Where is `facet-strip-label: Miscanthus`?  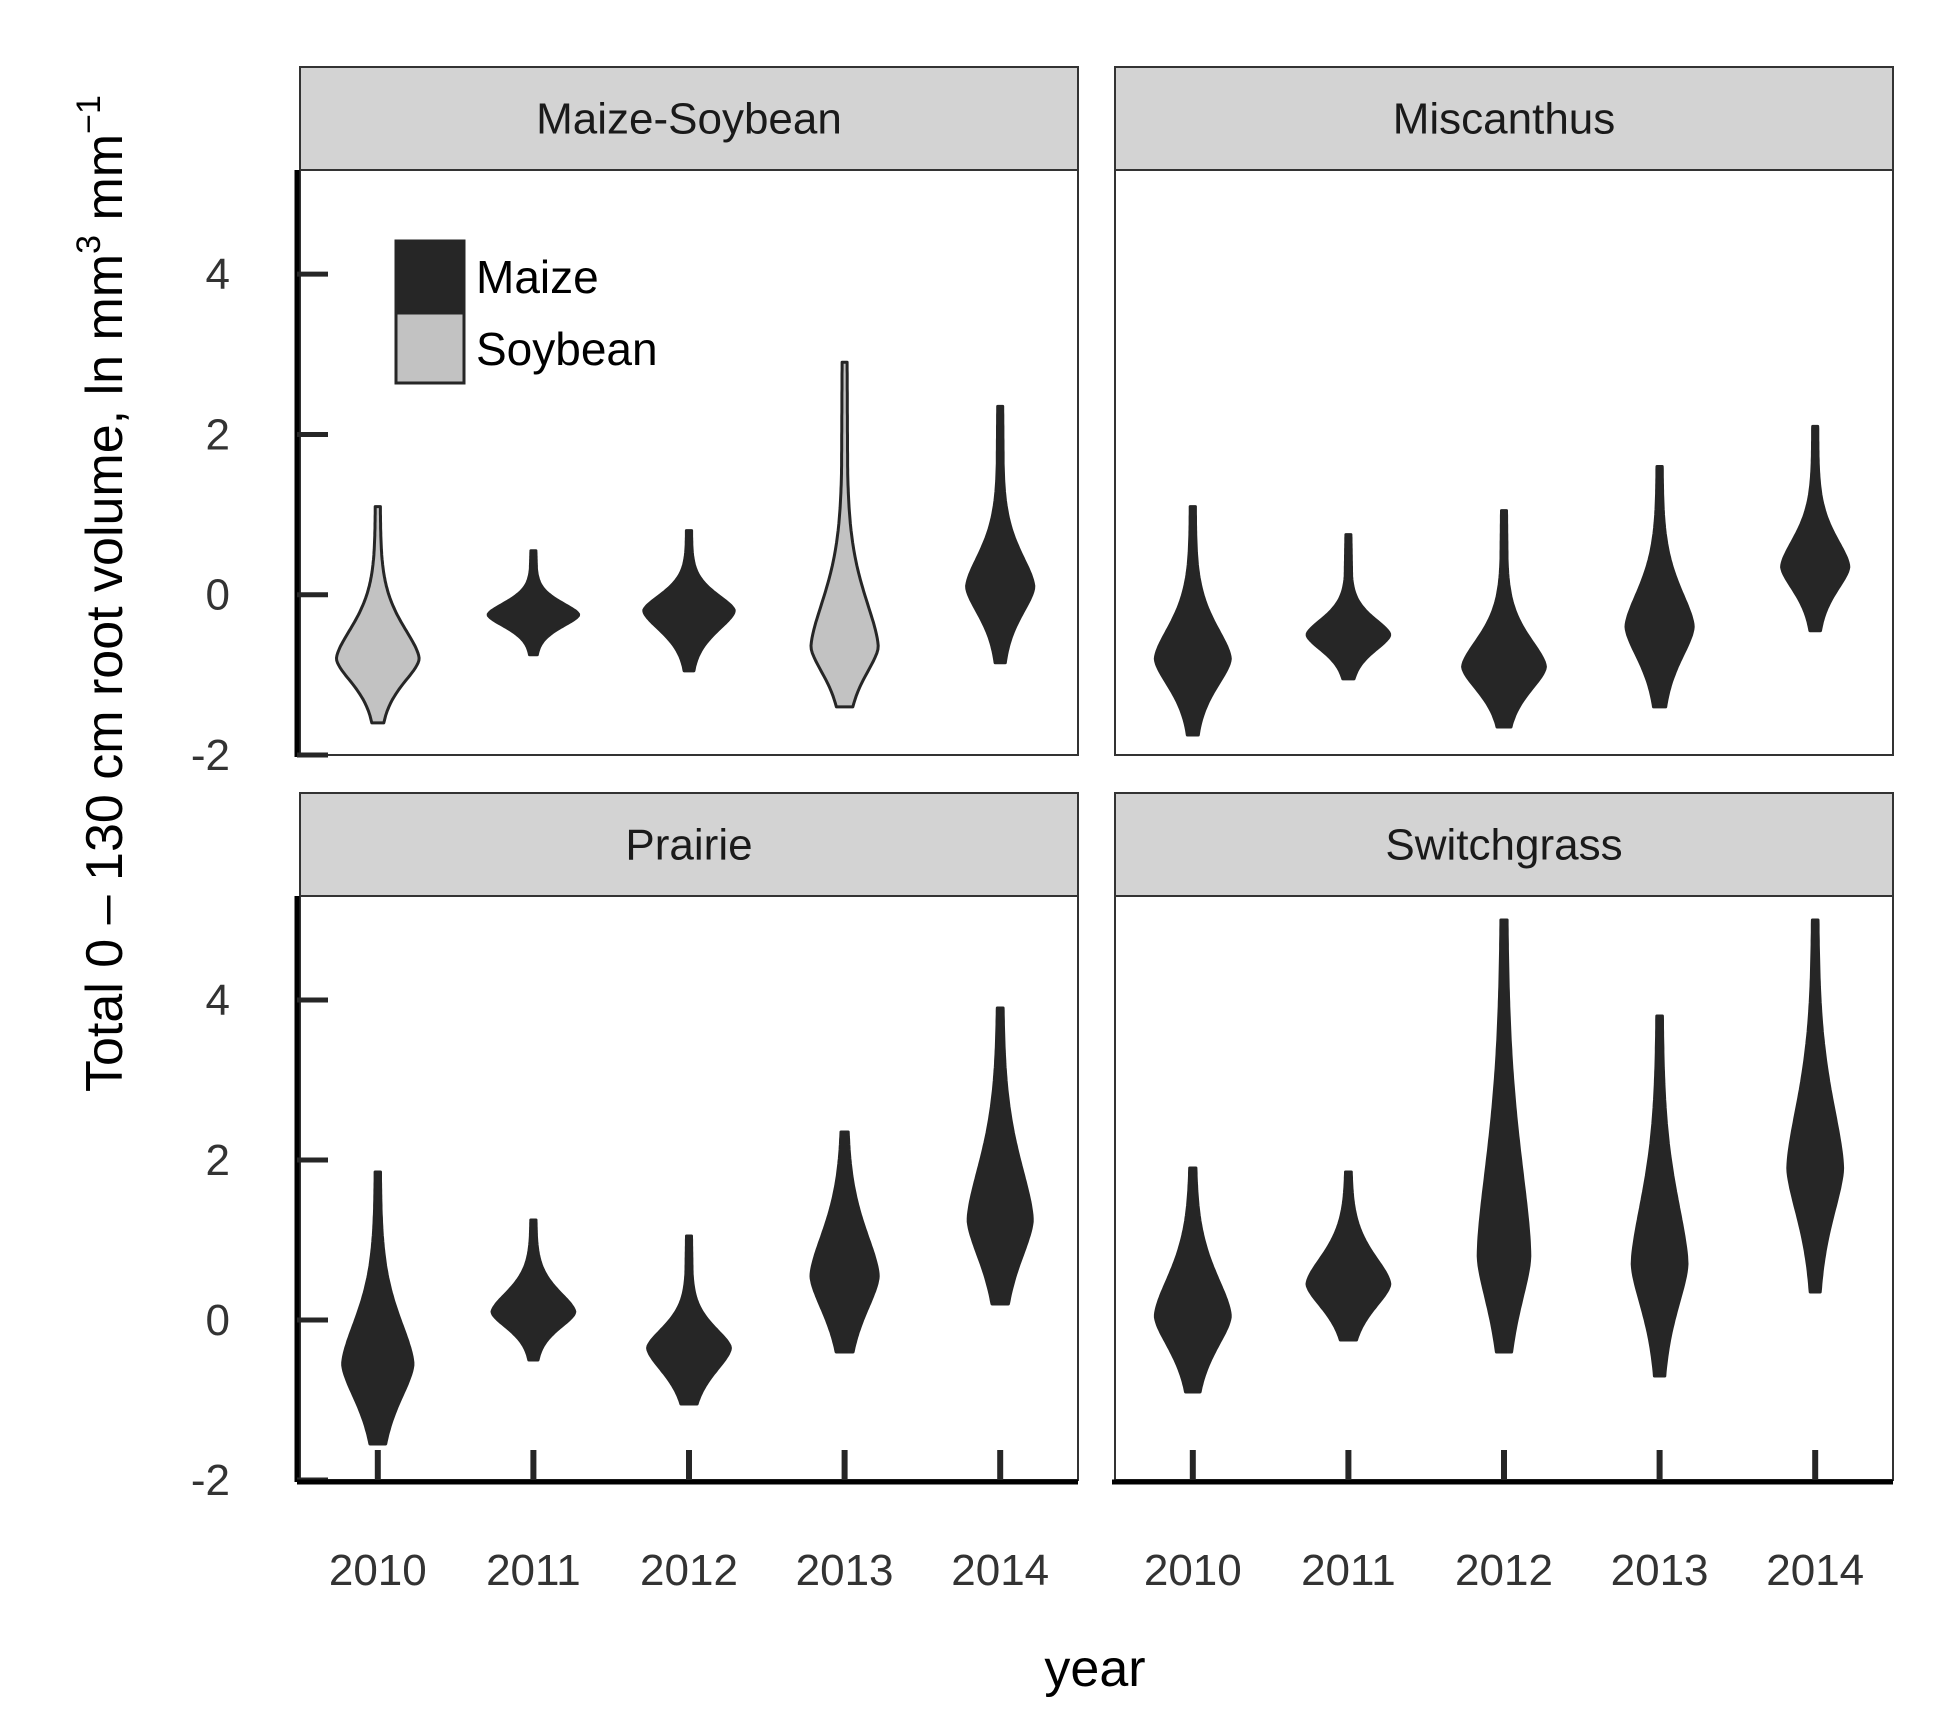 facet-strip-label: Miscanthus is located at coordinates (1504, 119).